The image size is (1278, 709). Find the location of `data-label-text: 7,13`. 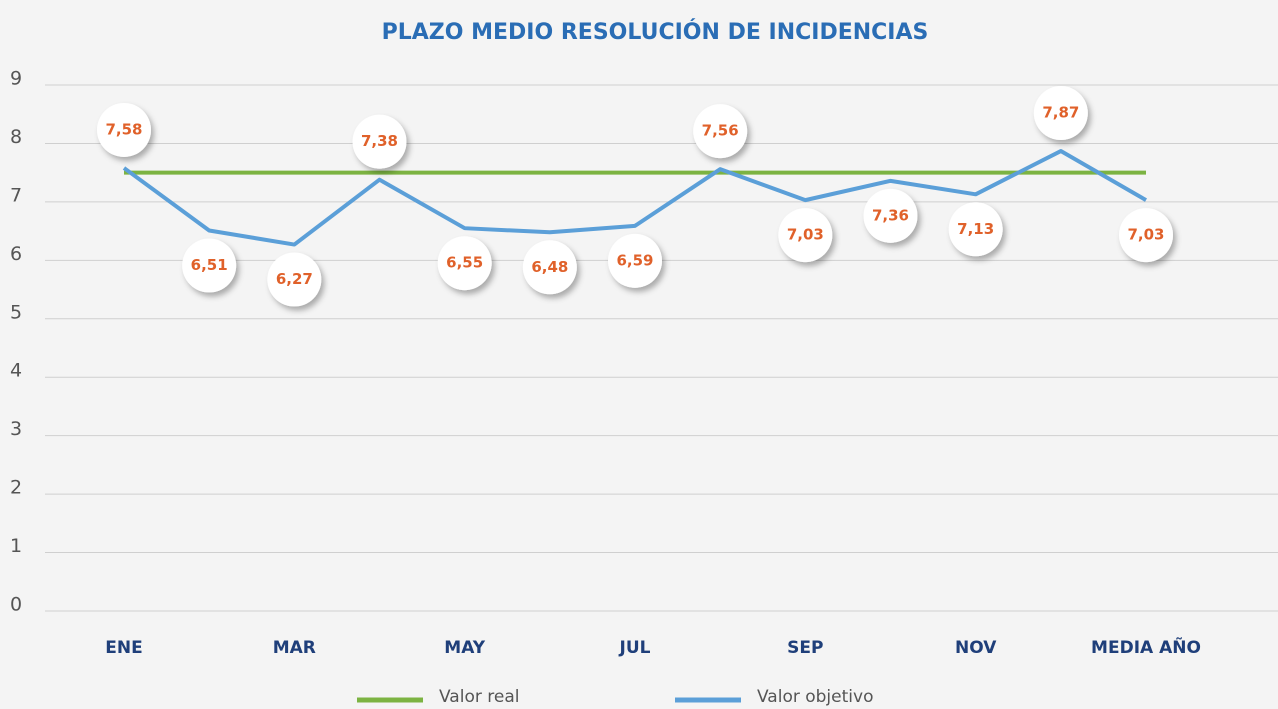

data-label-text: 7,13 is located at coordinates (975, 229).